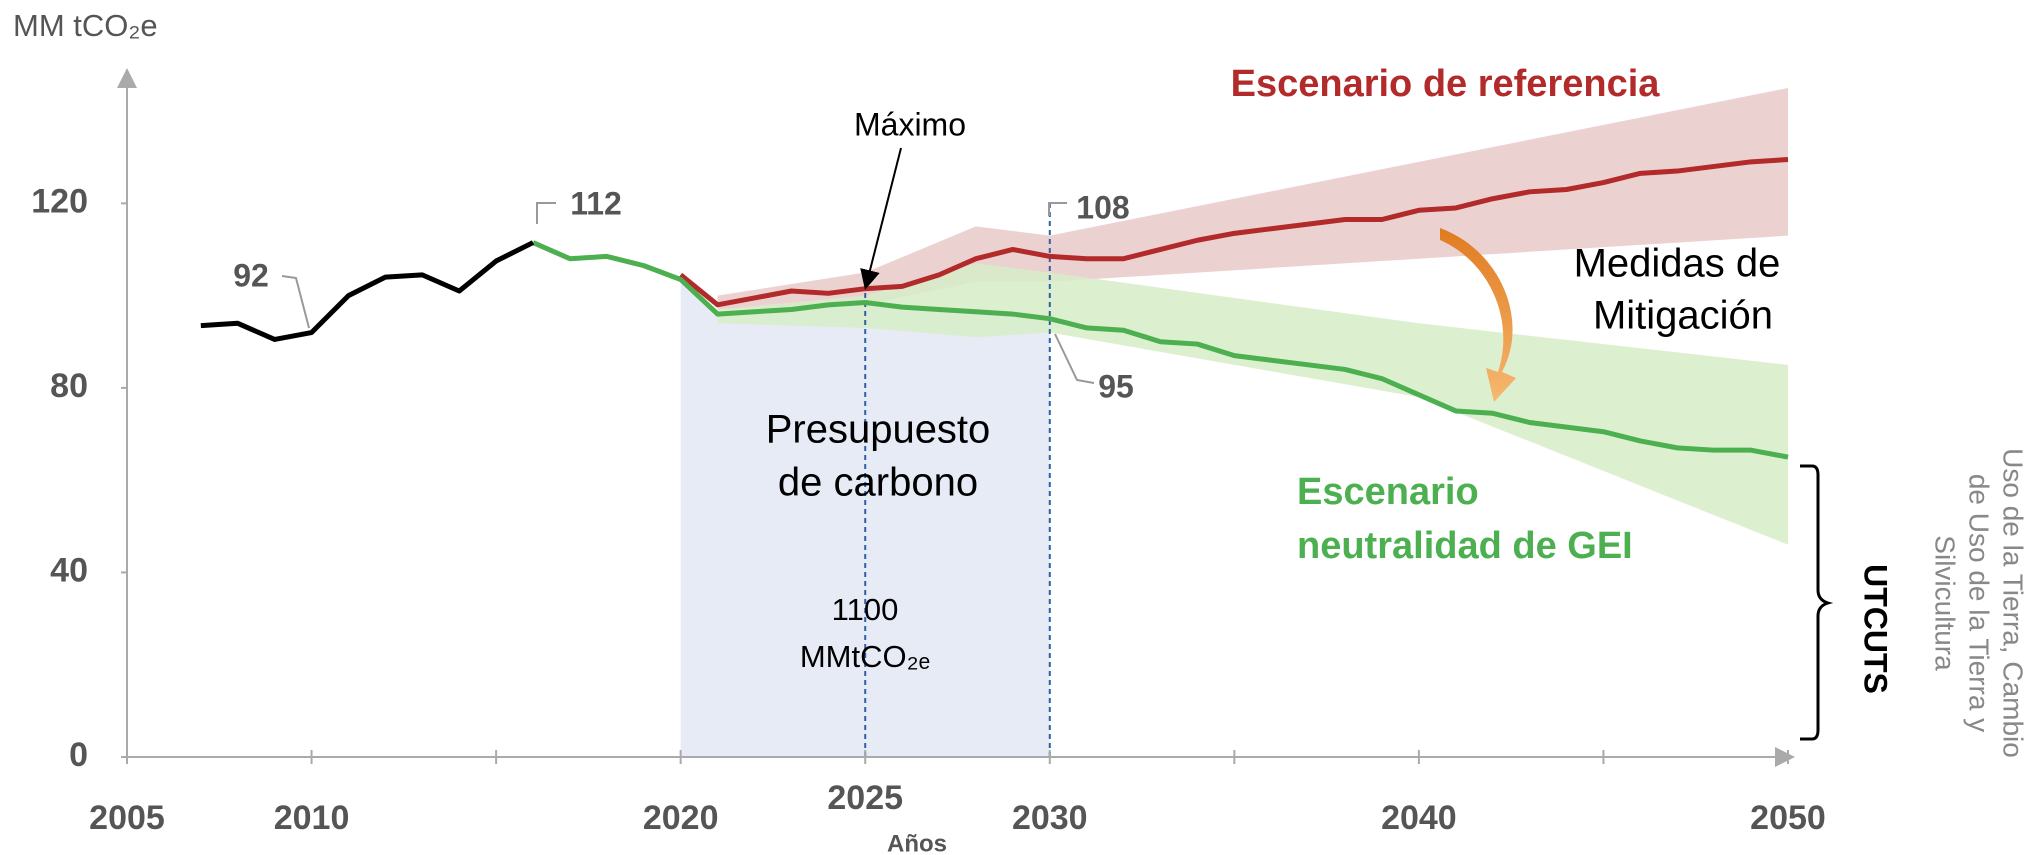  What do you see at coordinates (1683, 316) in the screenshot?
I see `annotation: Mitigación` at bounding box center [1683, 316].